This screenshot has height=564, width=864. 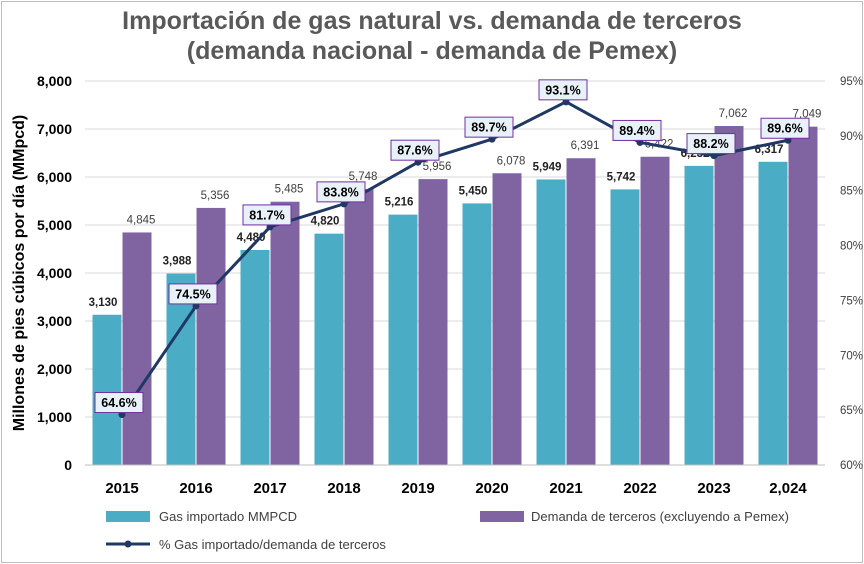 What do you see at coordinates (473, 191) in the screenshot?
I see `data-label-gas-importado: 5,450` at bounding box center [473, 191].